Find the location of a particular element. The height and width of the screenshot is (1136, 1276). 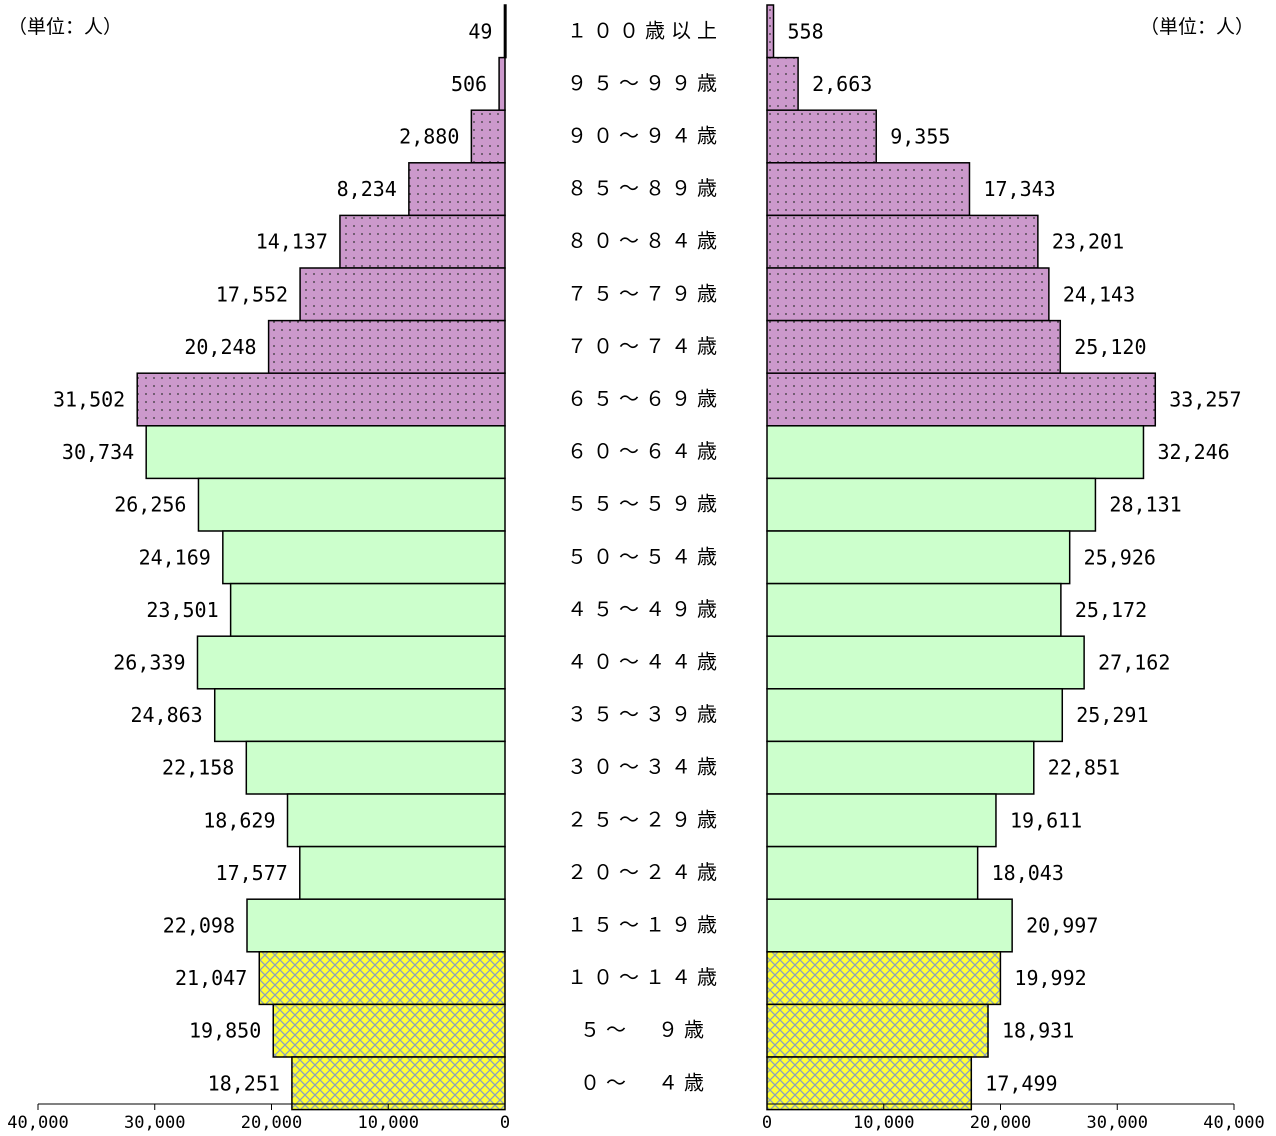

age-group-label: ５０～５４歳 is located at coordinates (645, 556).